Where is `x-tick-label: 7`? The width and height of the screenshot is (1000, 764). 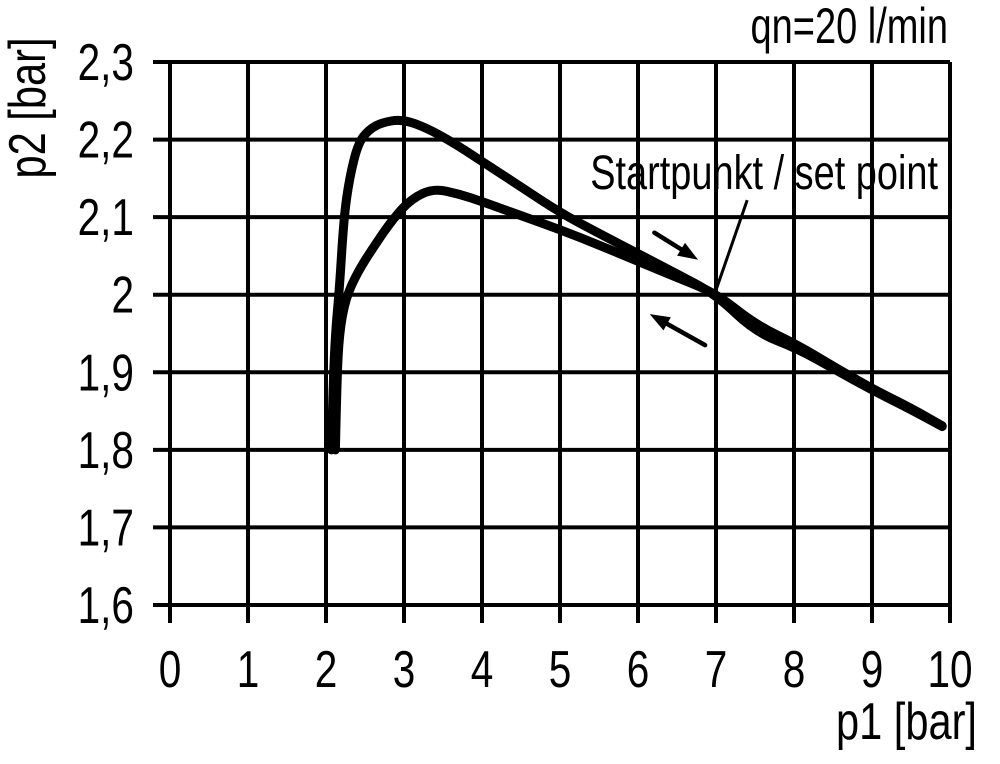 x-tick-label: 7 is located at coordinates (716, 669).